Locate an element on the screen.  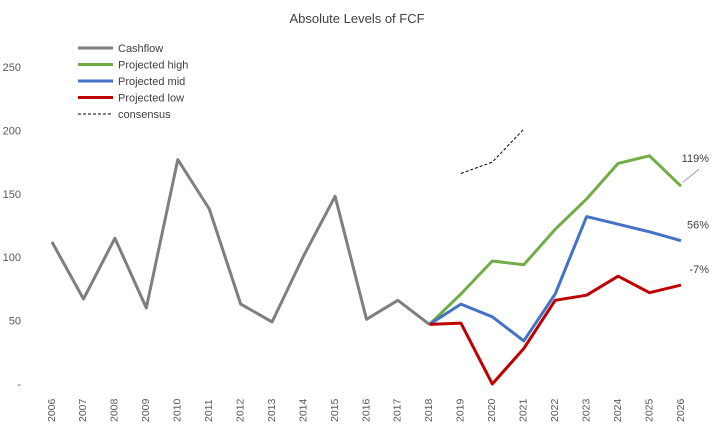
x-tick-label-2007: 2007 is located at coordinates (83, 410).